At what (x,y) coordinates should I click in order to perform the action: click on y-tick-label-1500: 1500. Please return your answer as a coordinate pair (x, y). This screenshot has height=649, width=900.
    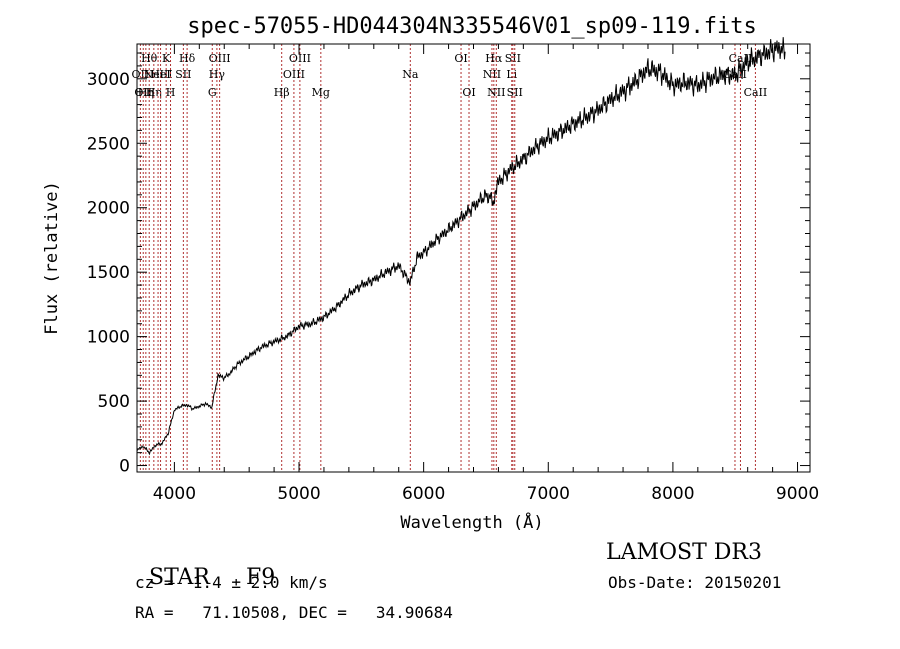
    Looking at the image, I should click on (108, 273).